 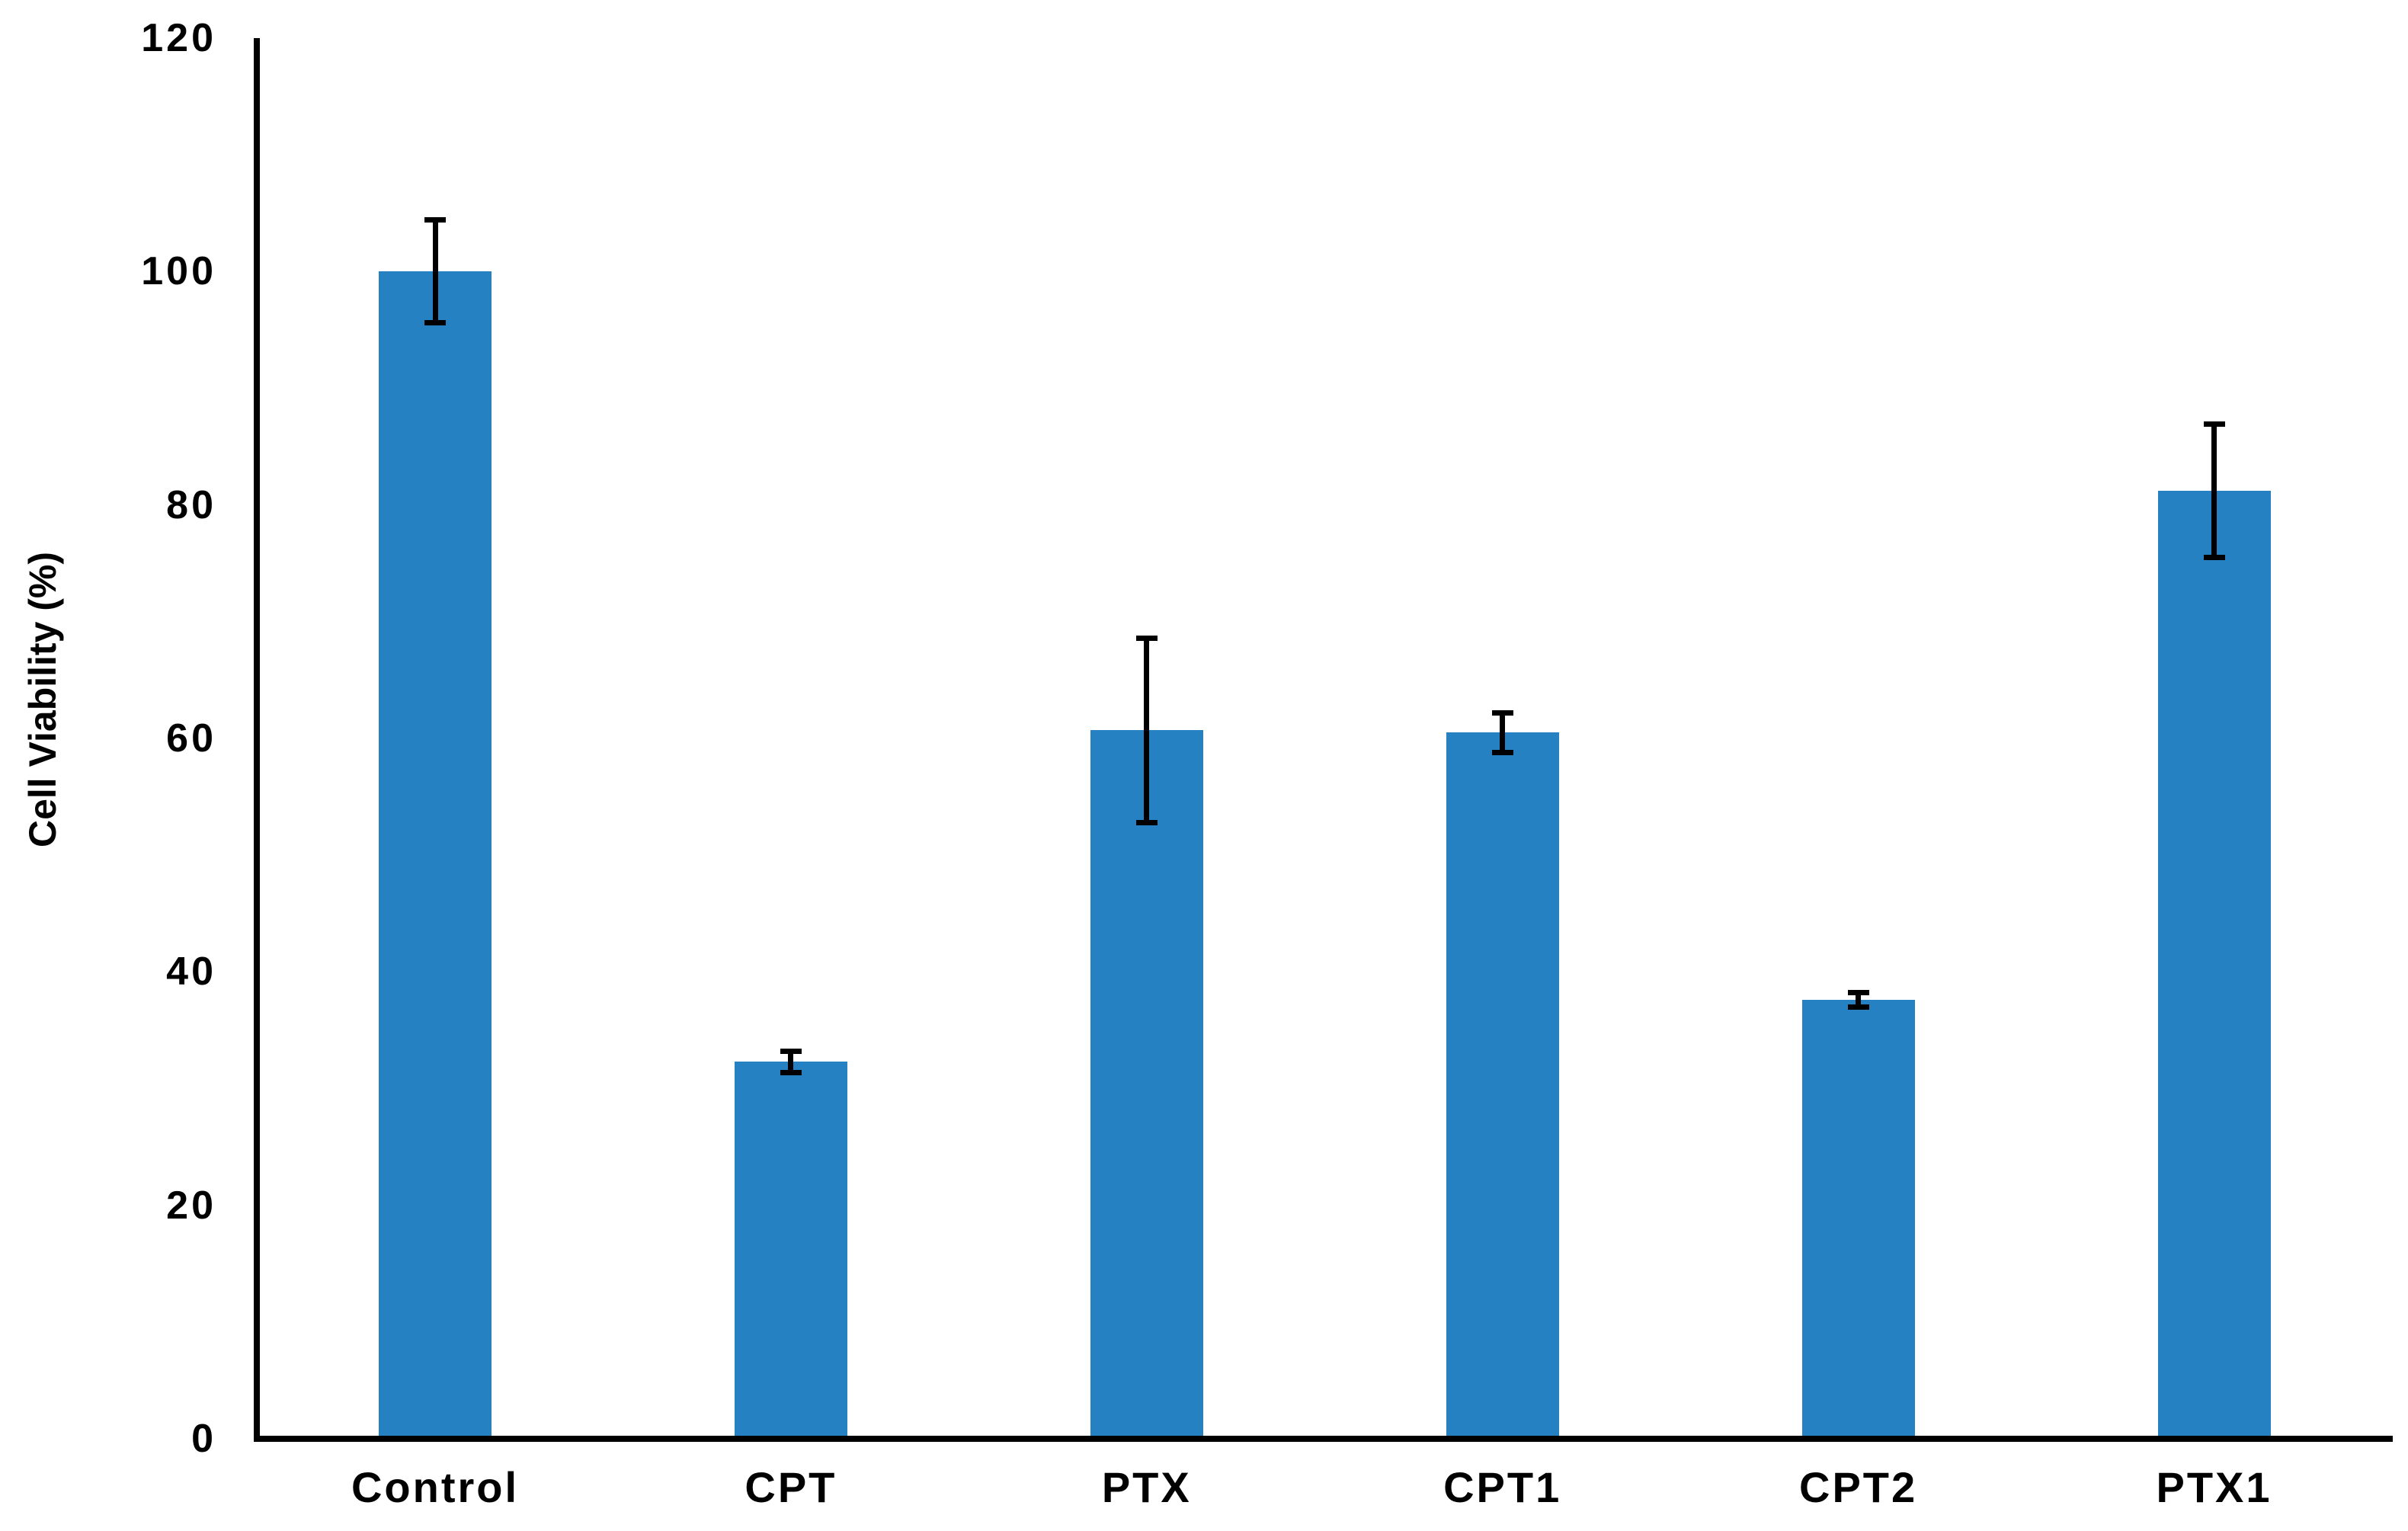 I want to click on error-bar-top-cap-cpt, so click(x=791, y=1051).